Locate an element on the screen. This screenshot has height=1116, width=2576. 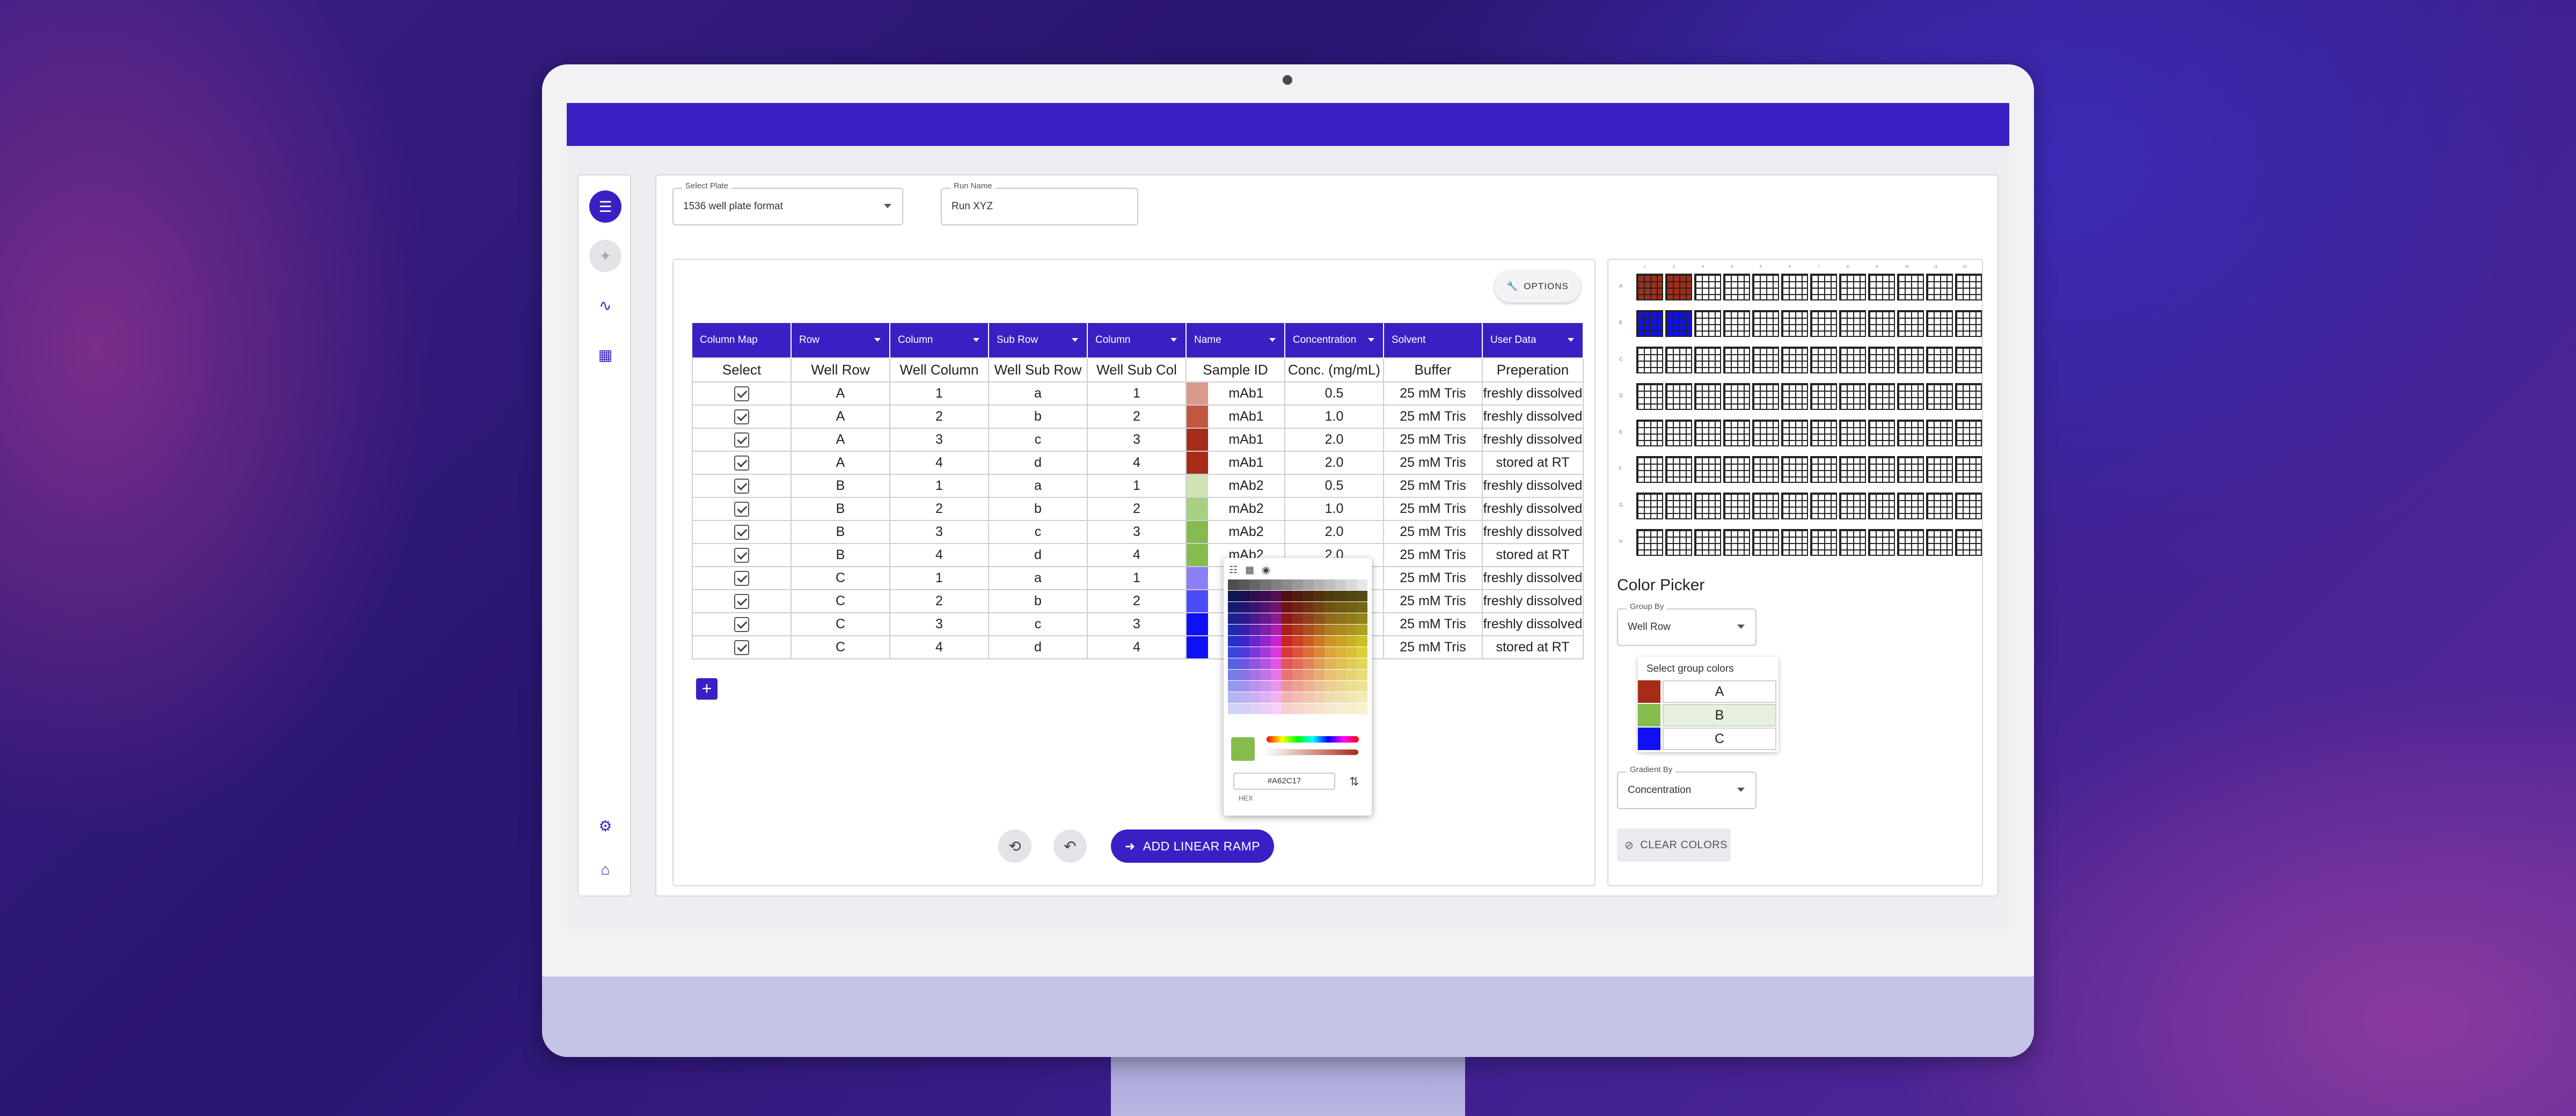
group-color-swatch is located at coordinates (1649, 691).